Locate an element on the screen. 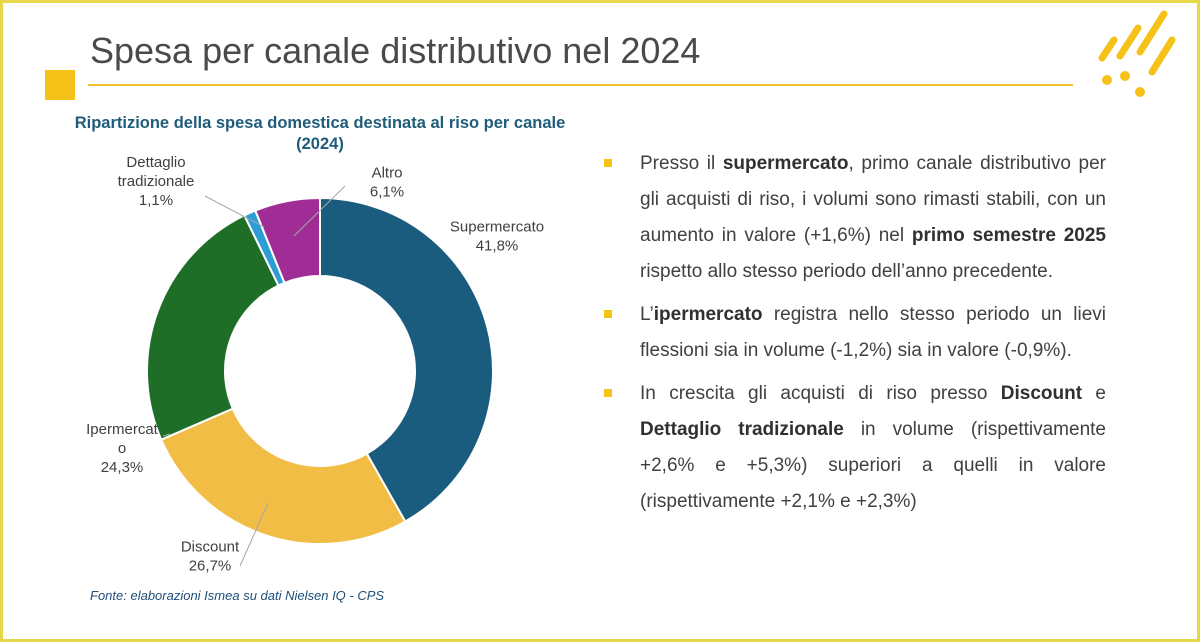 Image resolution: width=1200 pixels, height=642 pixels. slice-label: Ipermercat o 24,3% is located at coordinates (122, 448).